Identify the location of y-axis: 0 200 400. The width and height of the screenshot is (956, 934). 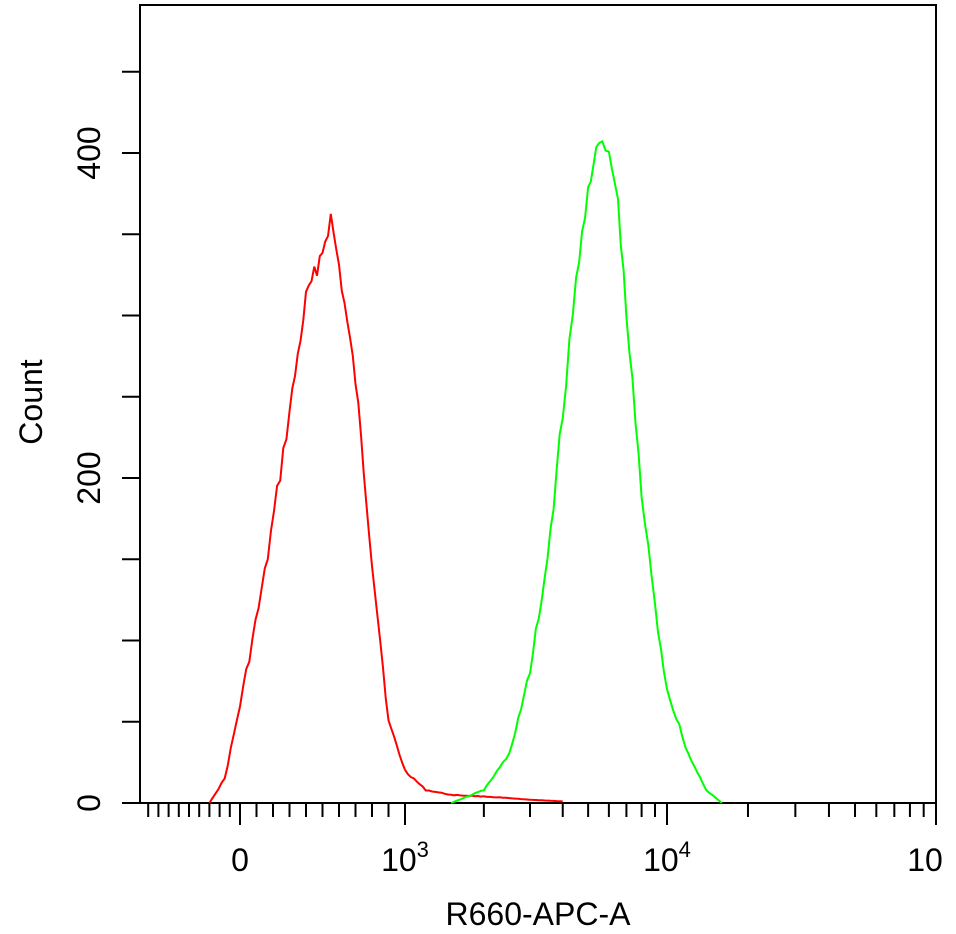
(105, 441).